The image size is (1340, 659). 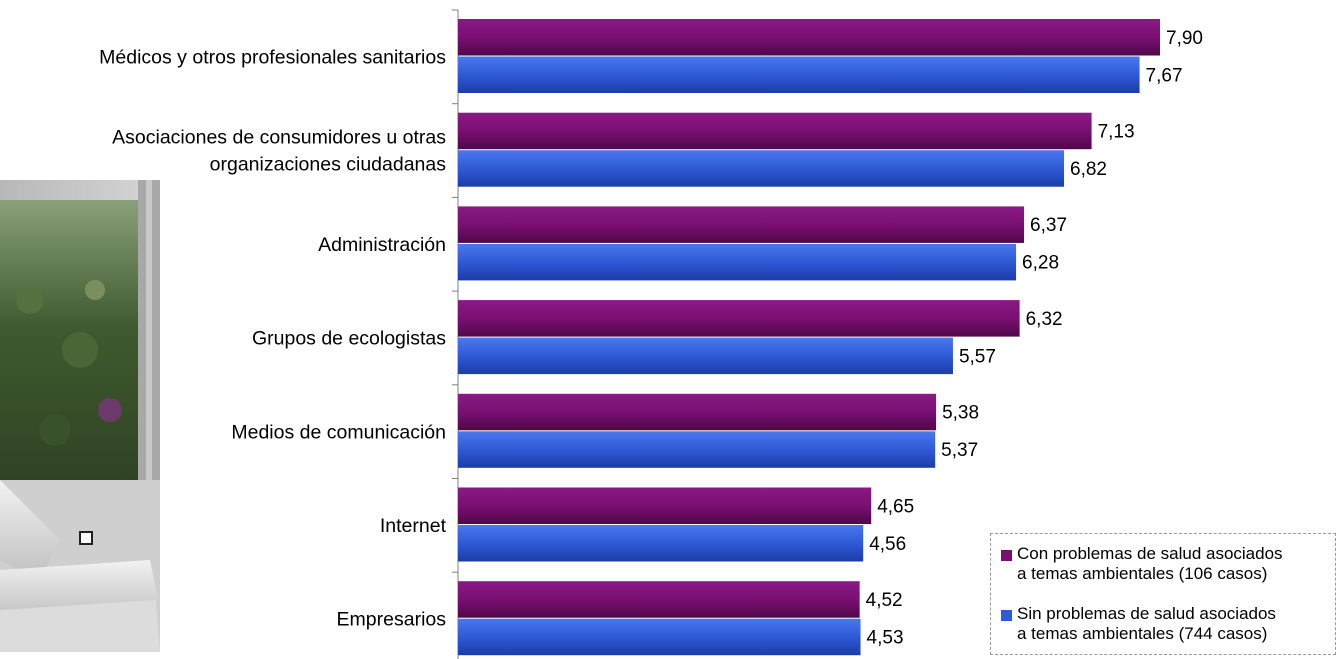 What do you see at coordinates (1142, 573) in the screenshot?
I see `legend-label-series-1-line-2: a temas ambientales (106 casos)` at bounding box center [1142, 573].